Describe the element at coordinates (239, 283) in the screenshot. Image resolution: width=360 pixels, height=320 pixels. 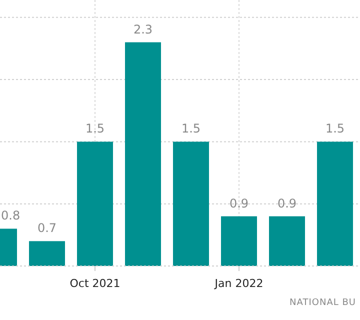
I see `x-tick-label: Jan 2022` at that location.